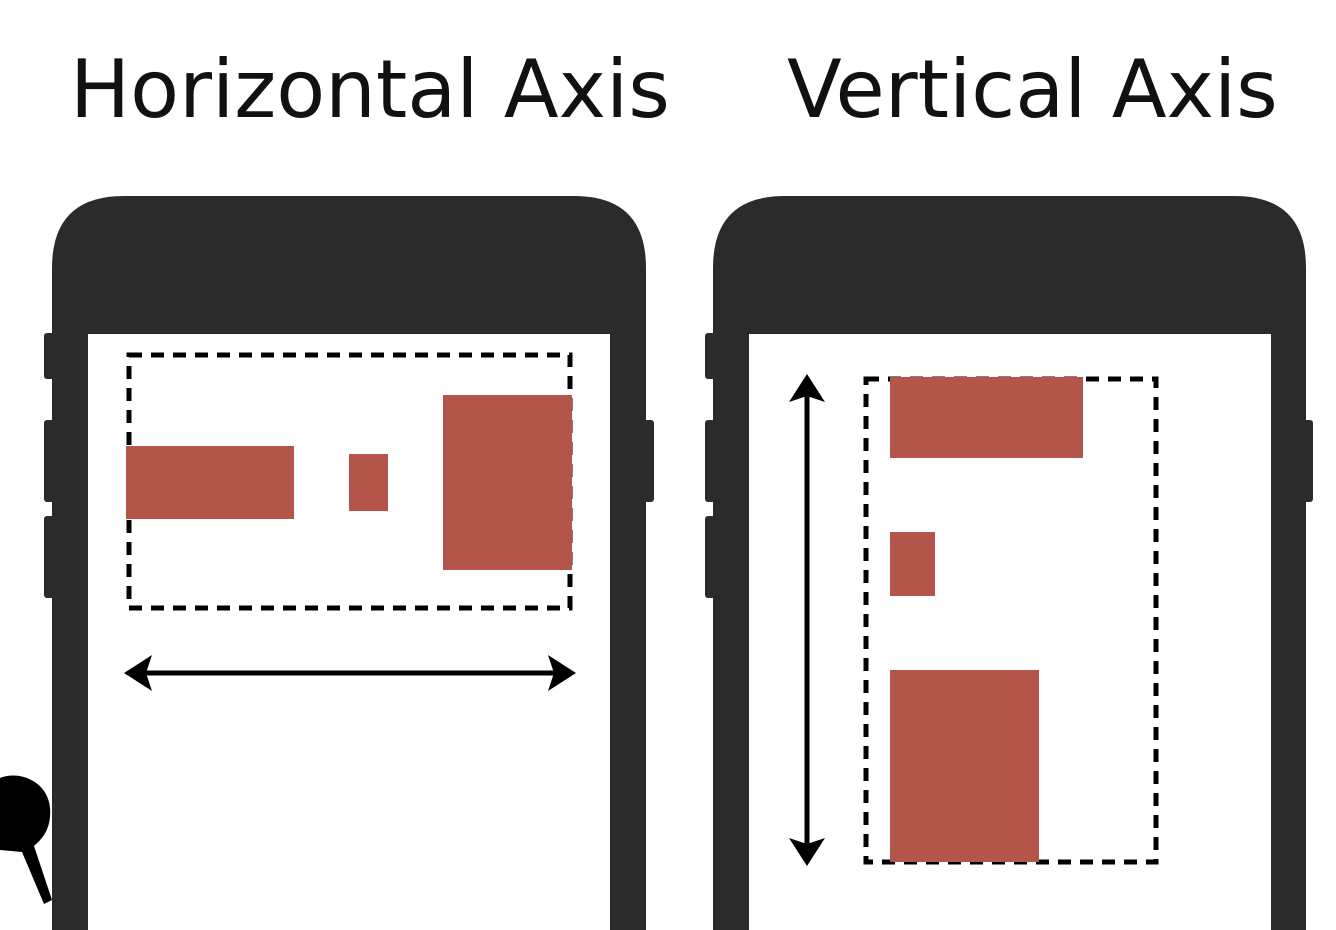 The image size is (1336, 930). I want to click on horizontal-double-arrow, so click(350, 673).